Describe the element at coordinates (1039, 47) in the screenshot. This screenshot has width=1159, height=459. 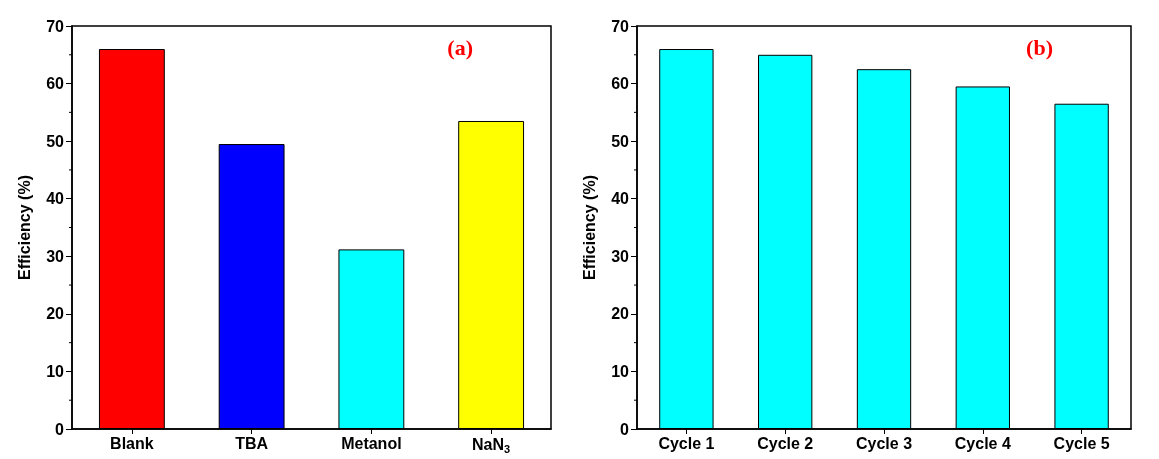
I see `annotation: (b)` at that location.